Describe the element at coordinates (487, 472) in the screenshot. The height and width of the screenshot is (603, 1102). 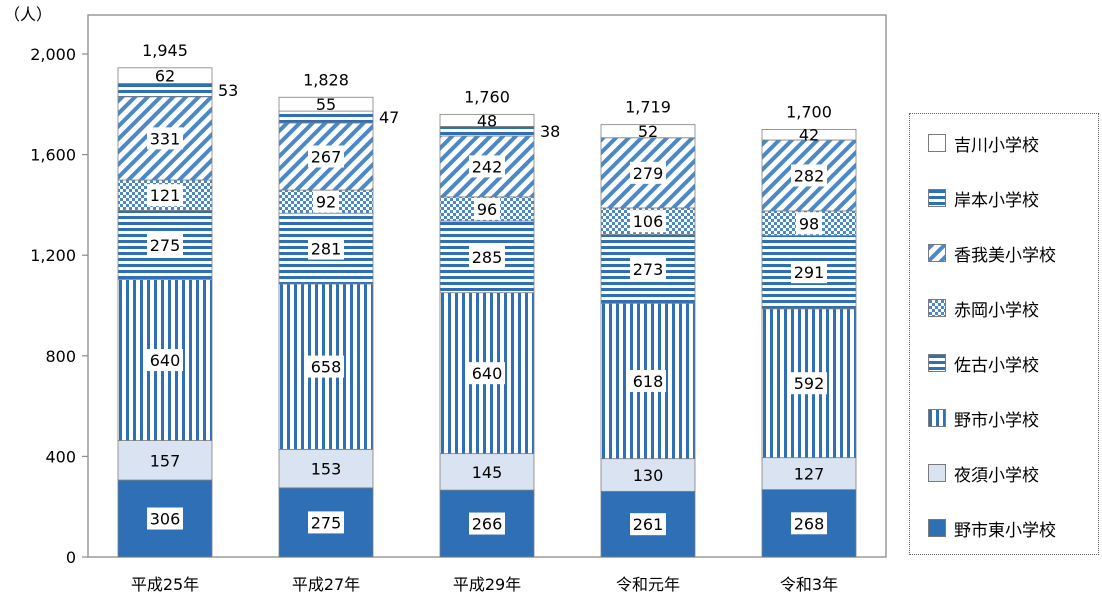
I see `data-label: 145` at that location.